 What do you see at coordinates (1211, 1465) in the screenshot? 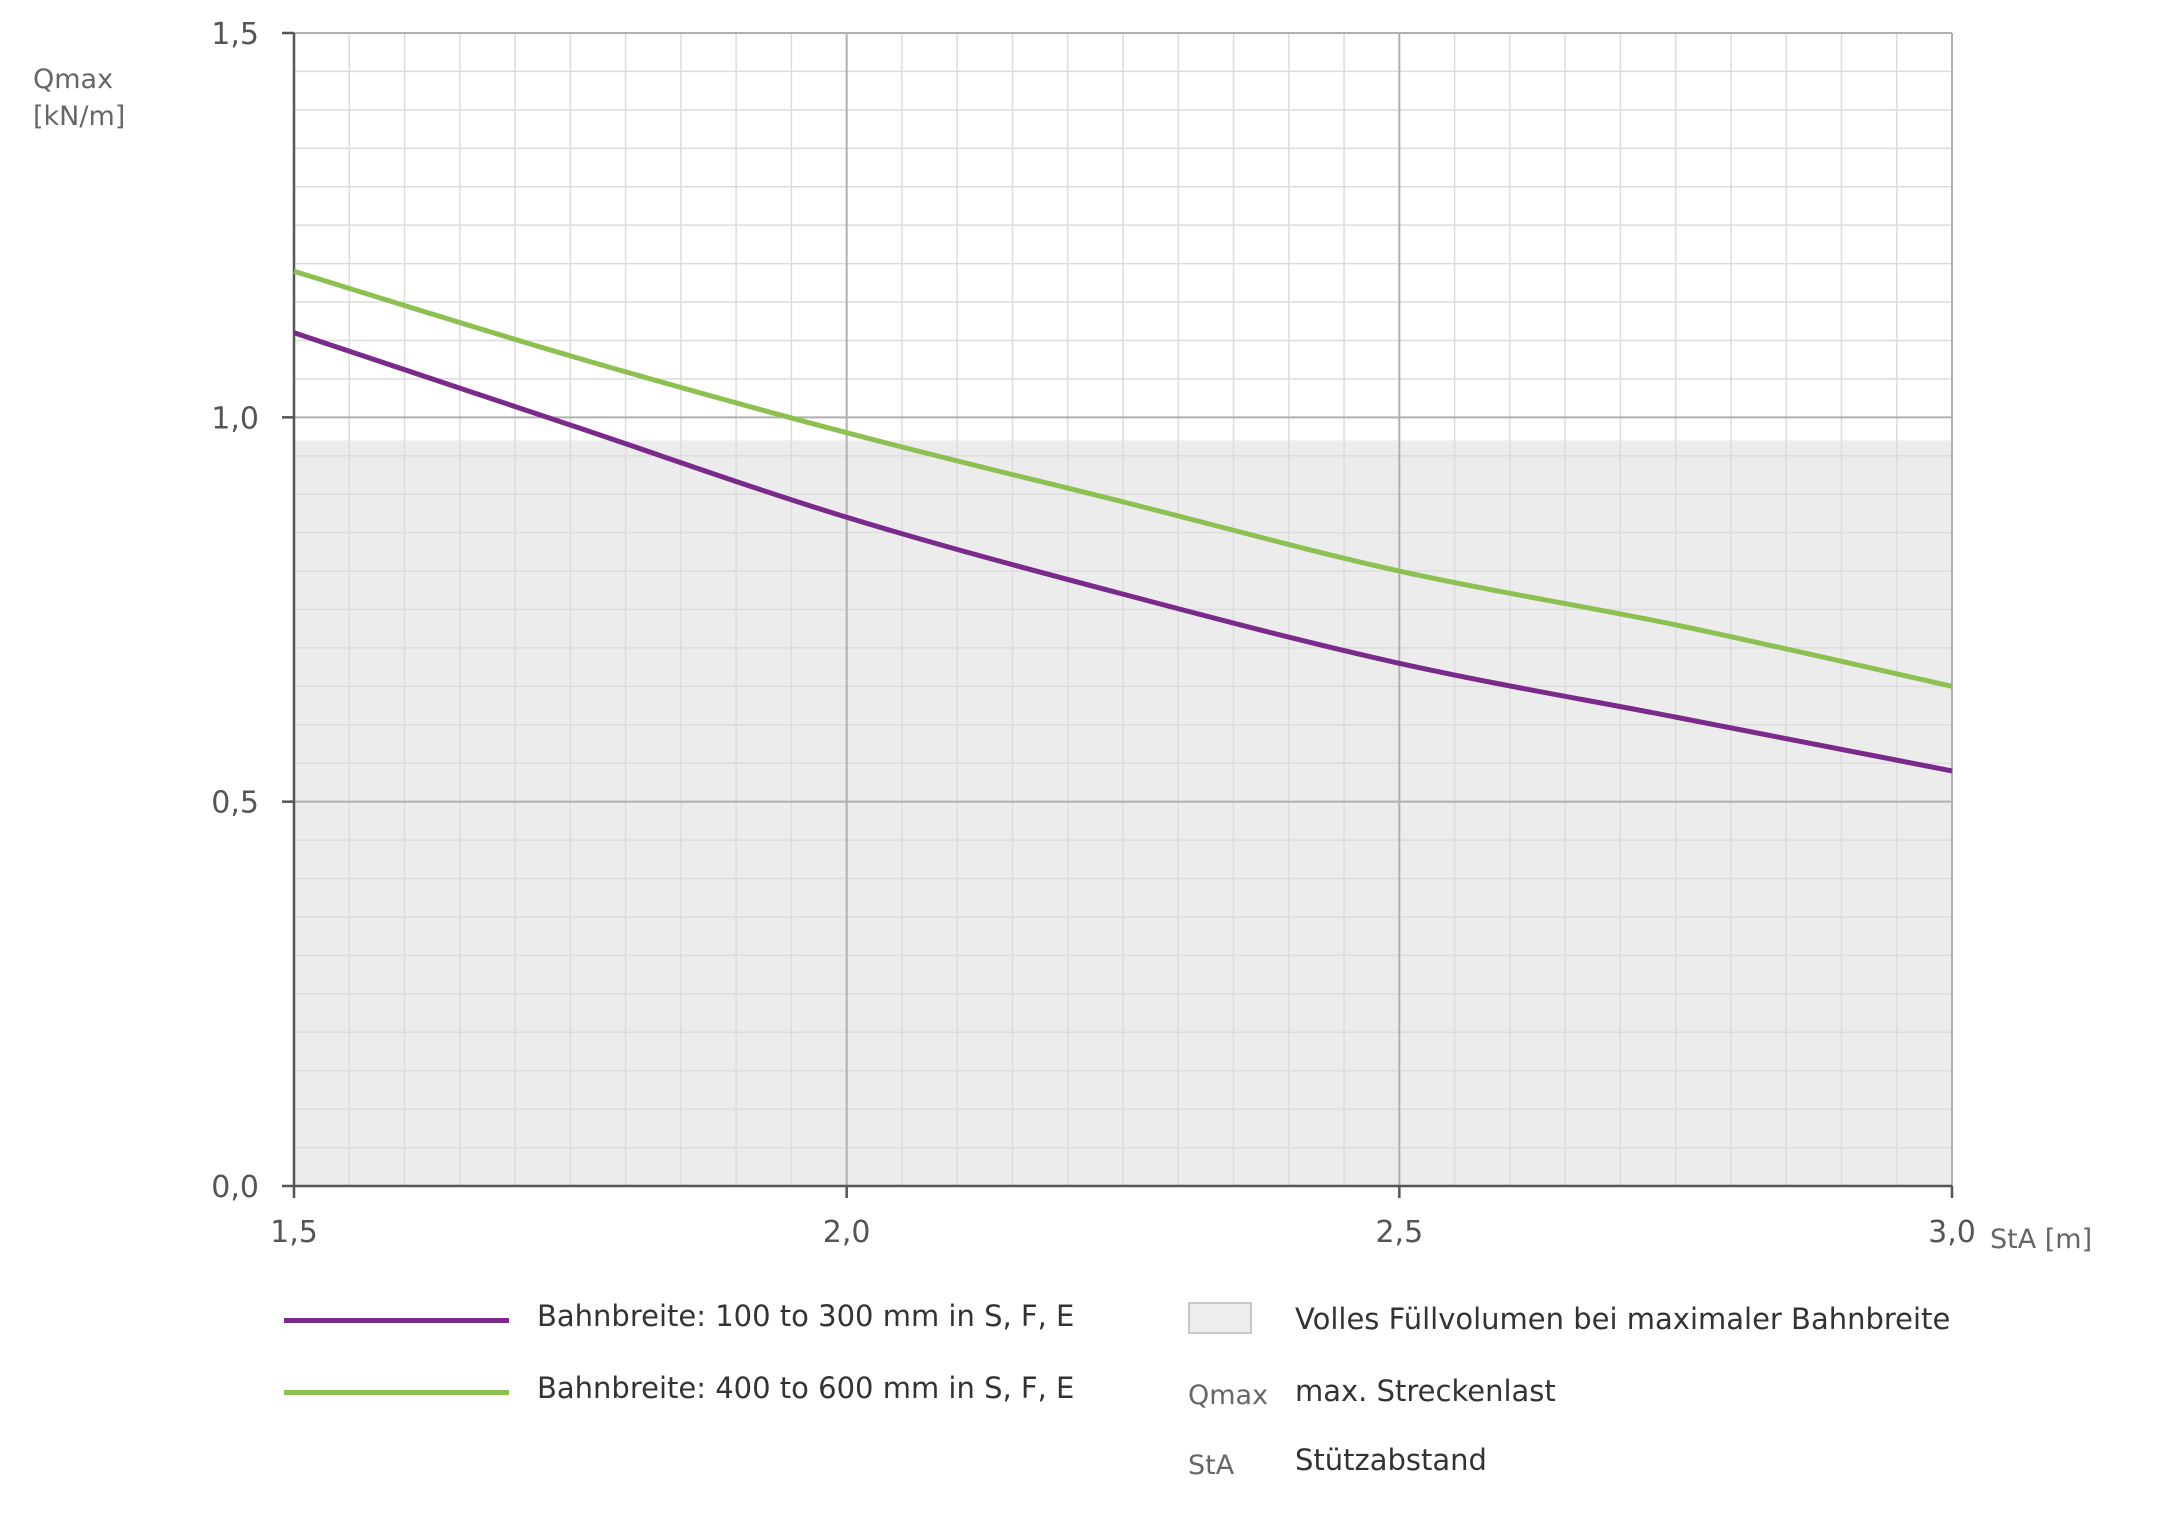
I see `legend-abbr-sta: StA` at bounding box center [1211, 1465].